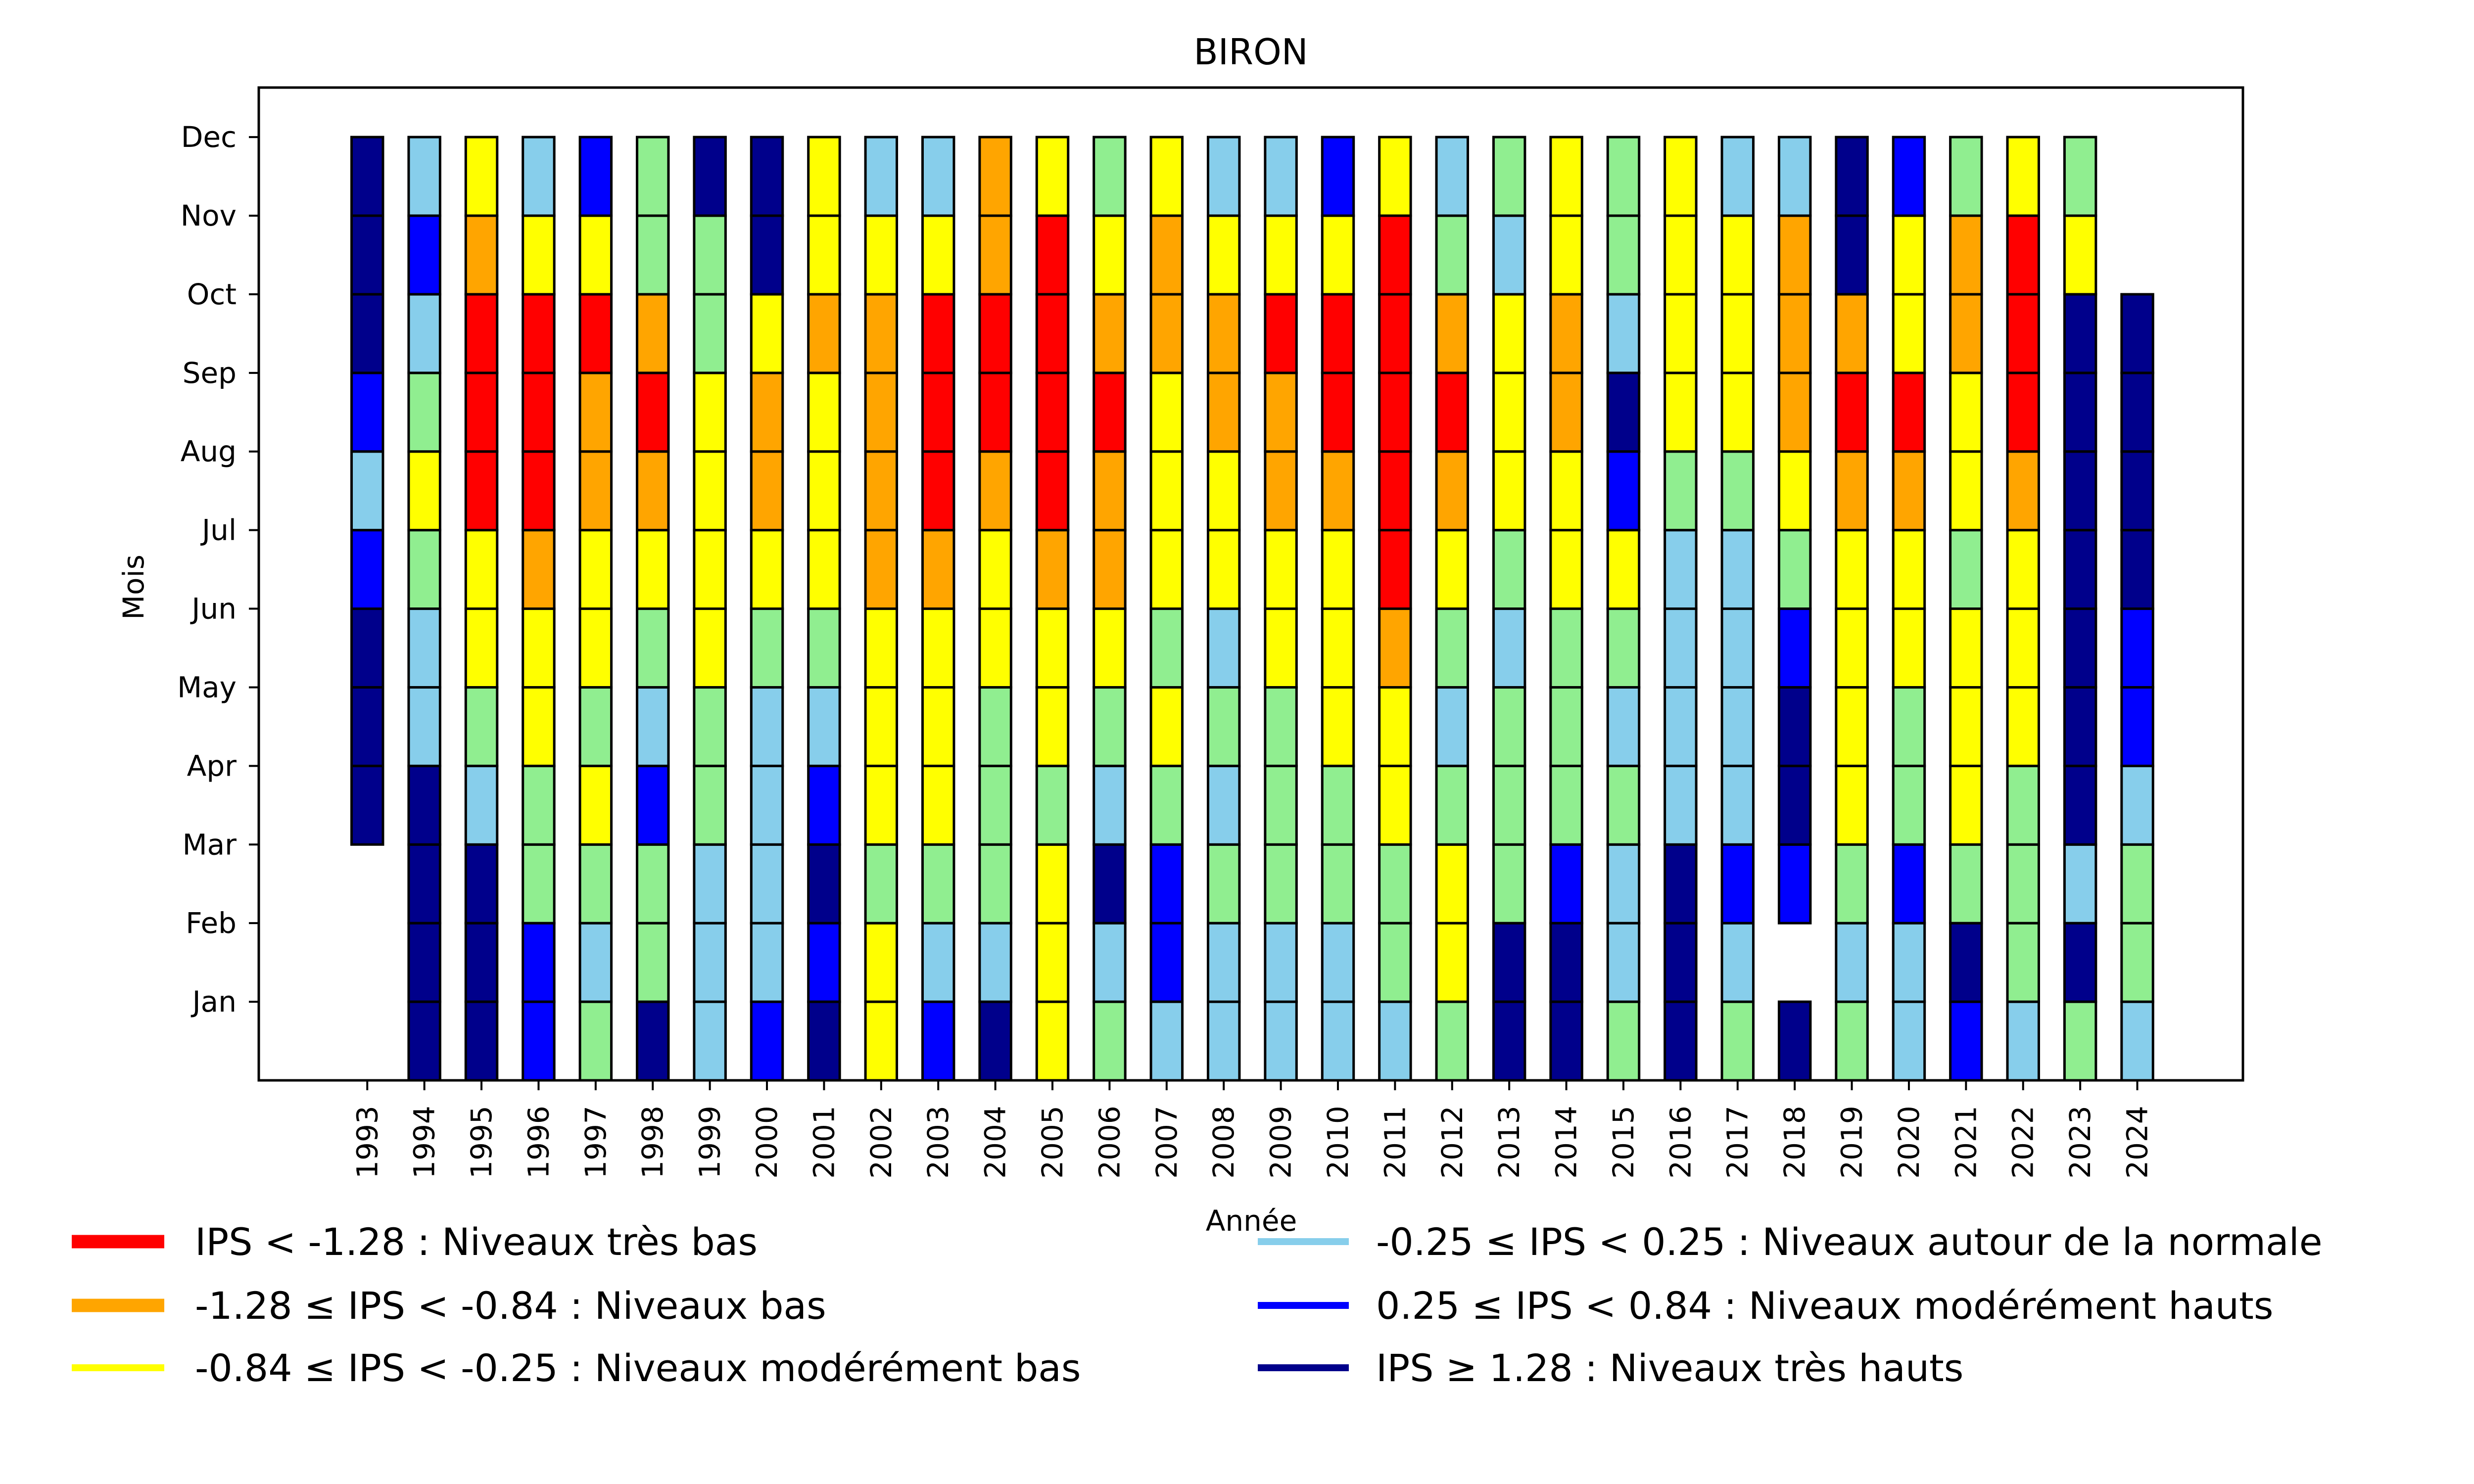  What do you see at coordinates (710, 412) in the screenshot?
I see `cell-1999-sep` at bounding box center [710, 412].